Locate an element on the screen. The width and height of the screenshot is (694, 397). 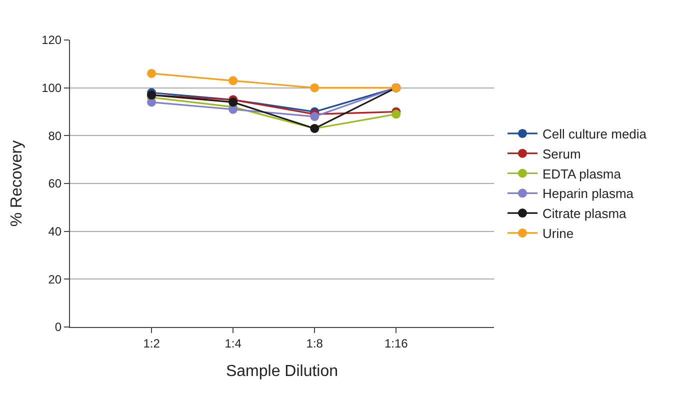
y-tick-label: 20 is located at coordinates (55, 279).